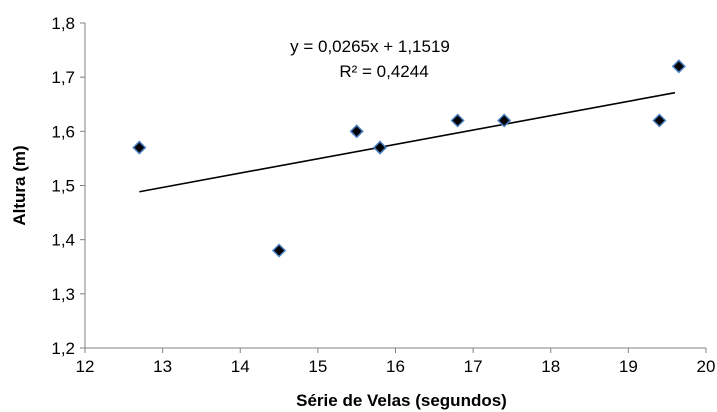 The height and width of the screenshot is (412, 717). What do you see at coordinates (63, 23) in the screenshot?
I see `y-tick-label: 1,8` at bounding box center [63, 23].